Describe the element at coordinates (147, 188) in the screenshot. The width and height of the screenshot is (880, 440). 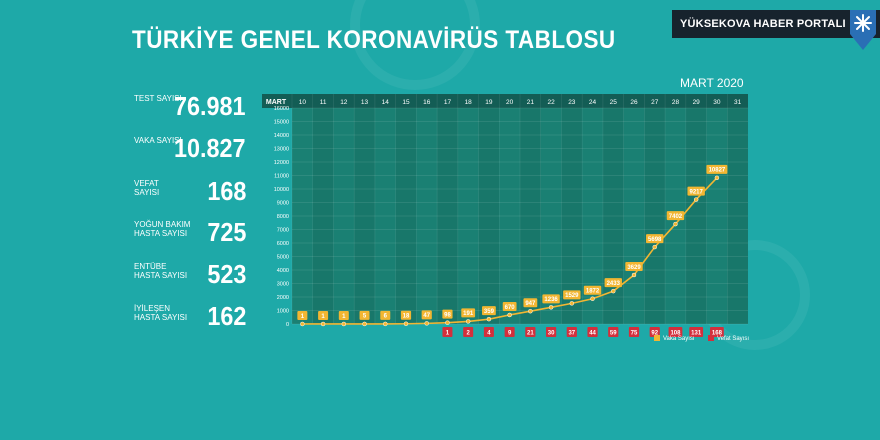
I see `stat-label: VEFAT SAYISI` at that location.